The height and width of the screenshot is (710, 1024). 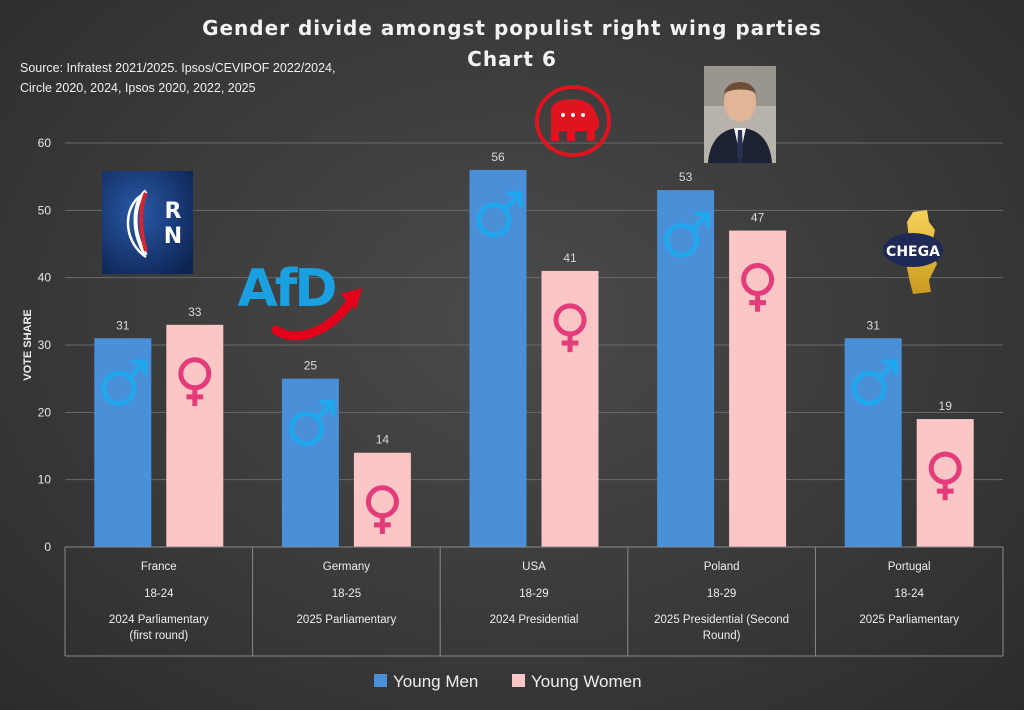 I want to click on data-label: 25, so click(x=311, y=366).